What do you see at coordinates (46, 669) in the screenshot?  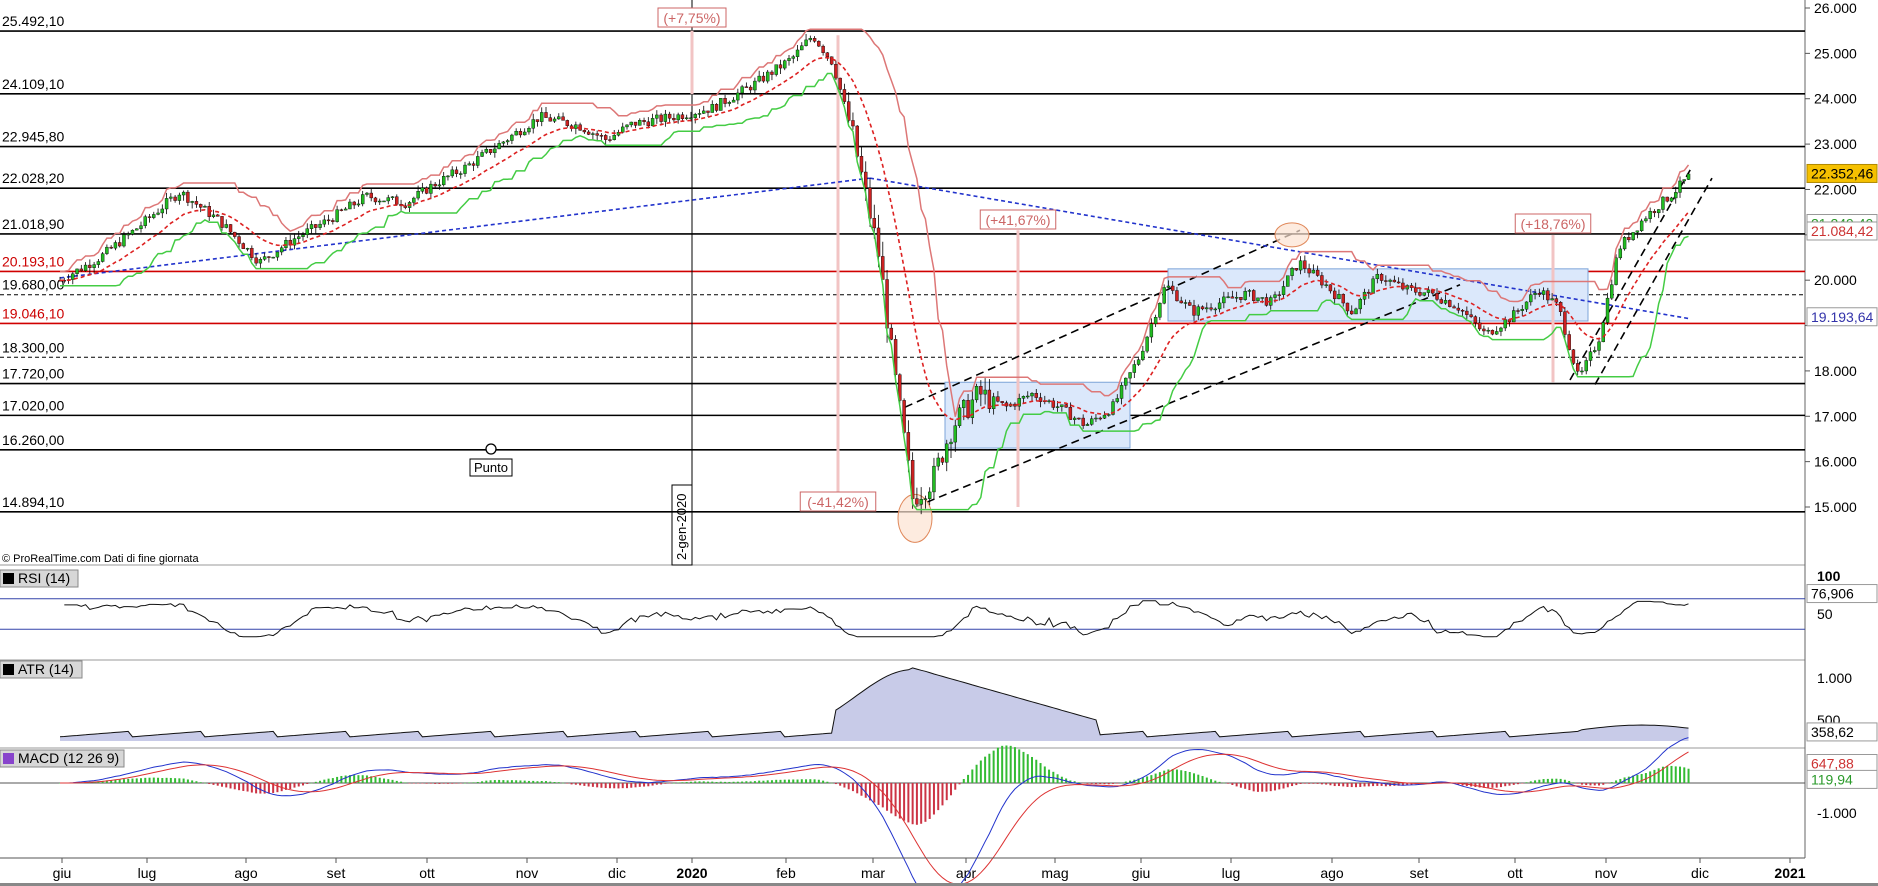 I see `atr-title: ATR (14)` at bounding box center [46, 669].